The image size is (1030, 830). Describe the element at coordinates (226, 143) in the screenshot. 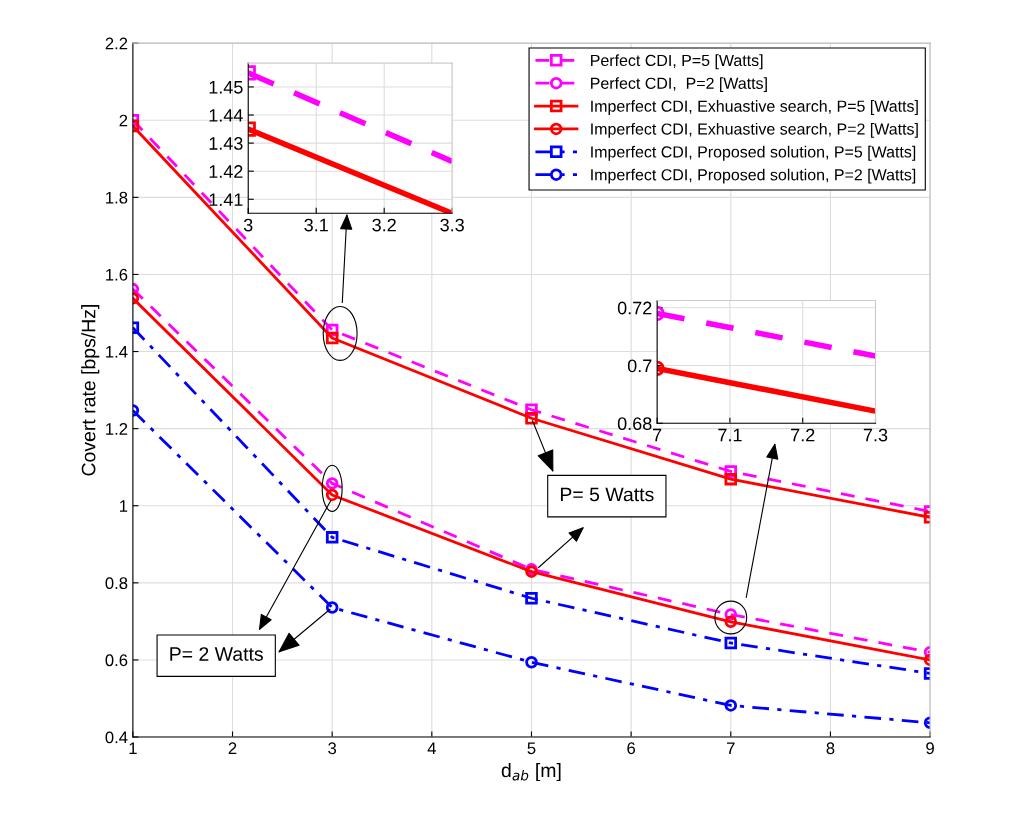

I see `y-tick-label: 1.43` at that location.